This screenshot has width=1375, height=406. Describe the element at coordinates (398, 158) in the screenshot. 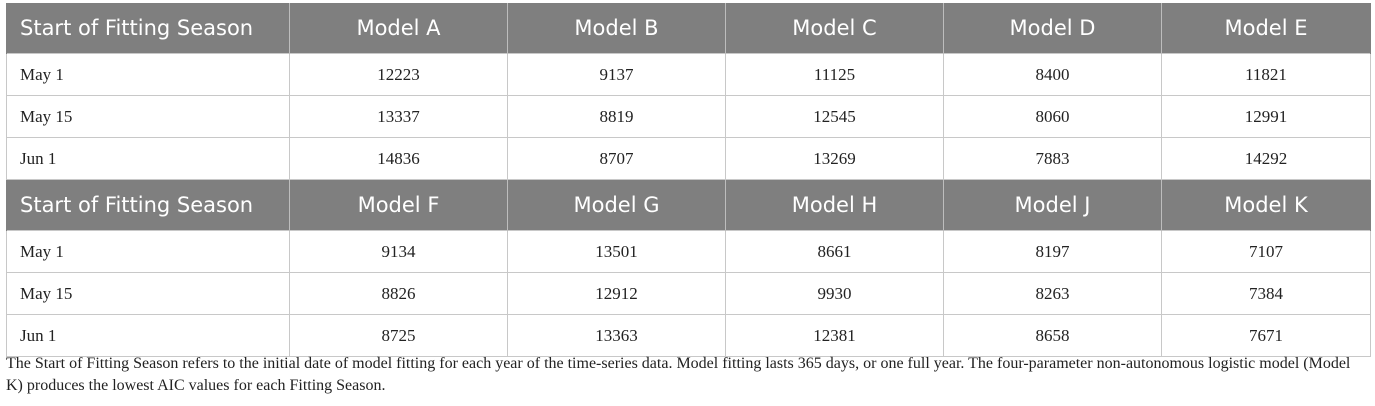

I see `table-cell: 14836` at that location.